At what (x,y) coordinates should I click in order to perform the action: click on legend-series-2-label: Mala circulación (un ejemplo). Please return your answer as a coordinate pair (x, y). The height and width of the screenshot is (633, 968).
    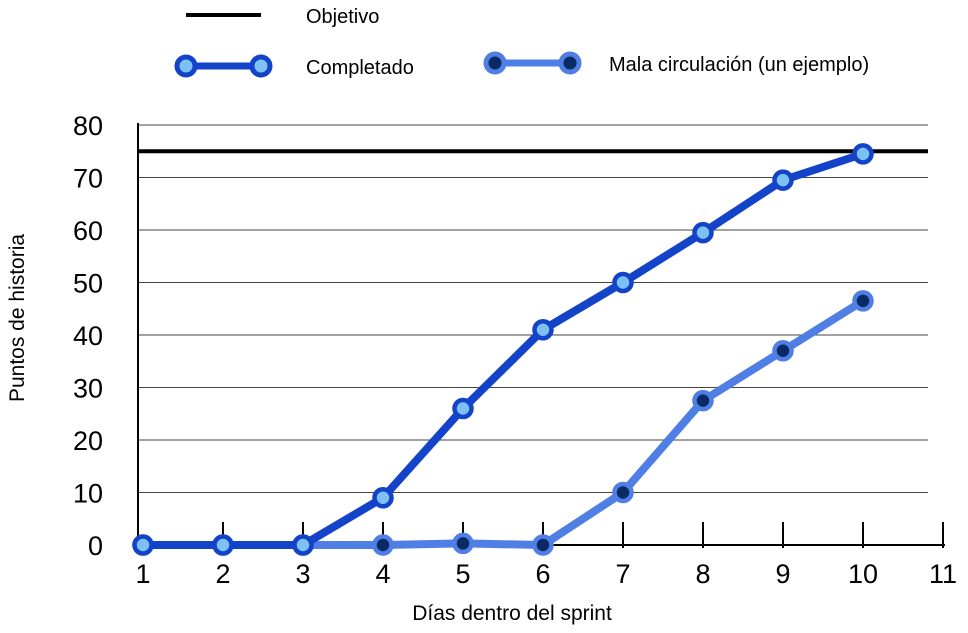
    Looking at the image, I should click on (739, 65).